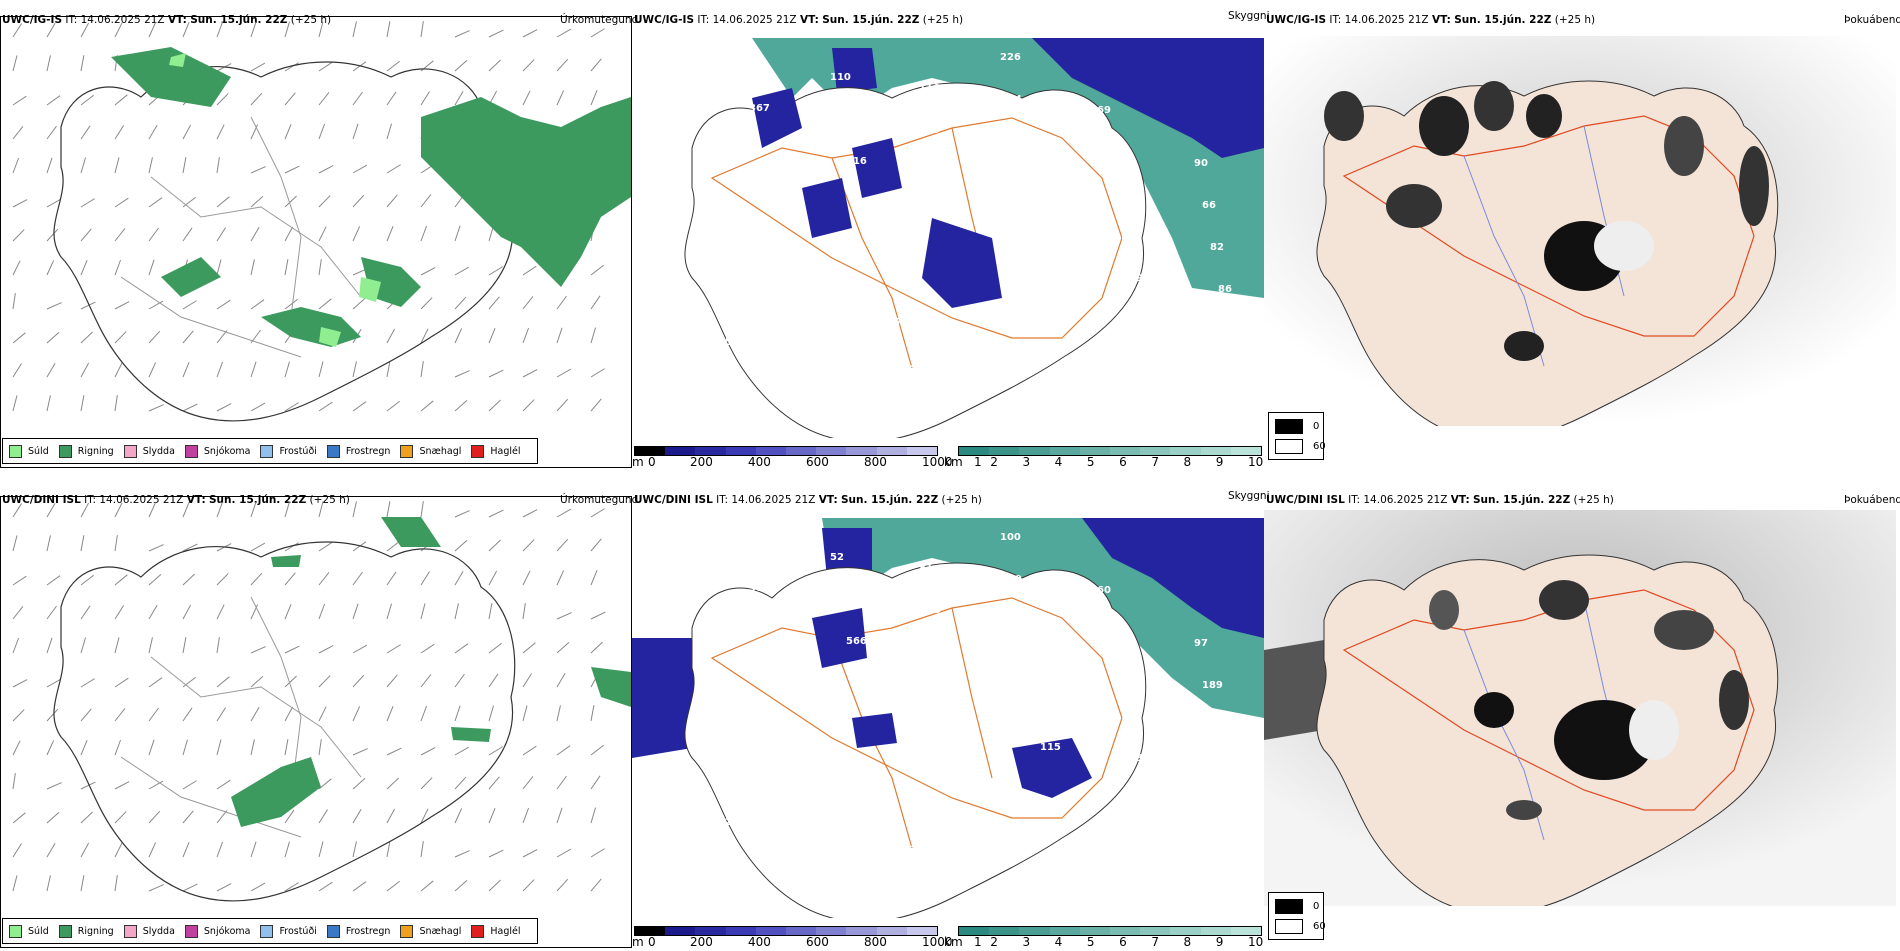 This screenshot has height=951, width=1900. What do you see at coordinates (817, 942) in the screenshot?
I see `scale-tick-label: 600` at bounding box center [817, 942].